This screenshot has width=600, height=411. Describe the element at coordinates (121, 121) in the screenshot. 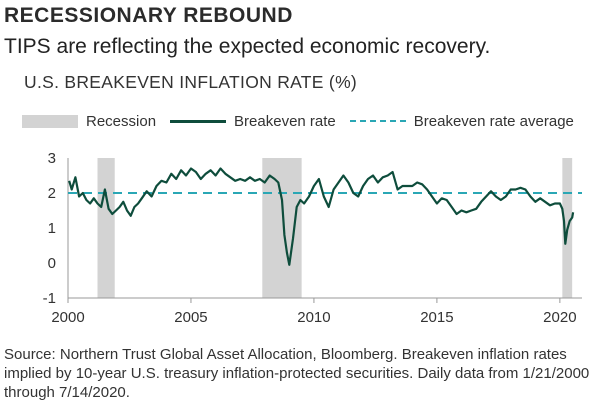

I see `legend-label-recession: Recession` at that location.